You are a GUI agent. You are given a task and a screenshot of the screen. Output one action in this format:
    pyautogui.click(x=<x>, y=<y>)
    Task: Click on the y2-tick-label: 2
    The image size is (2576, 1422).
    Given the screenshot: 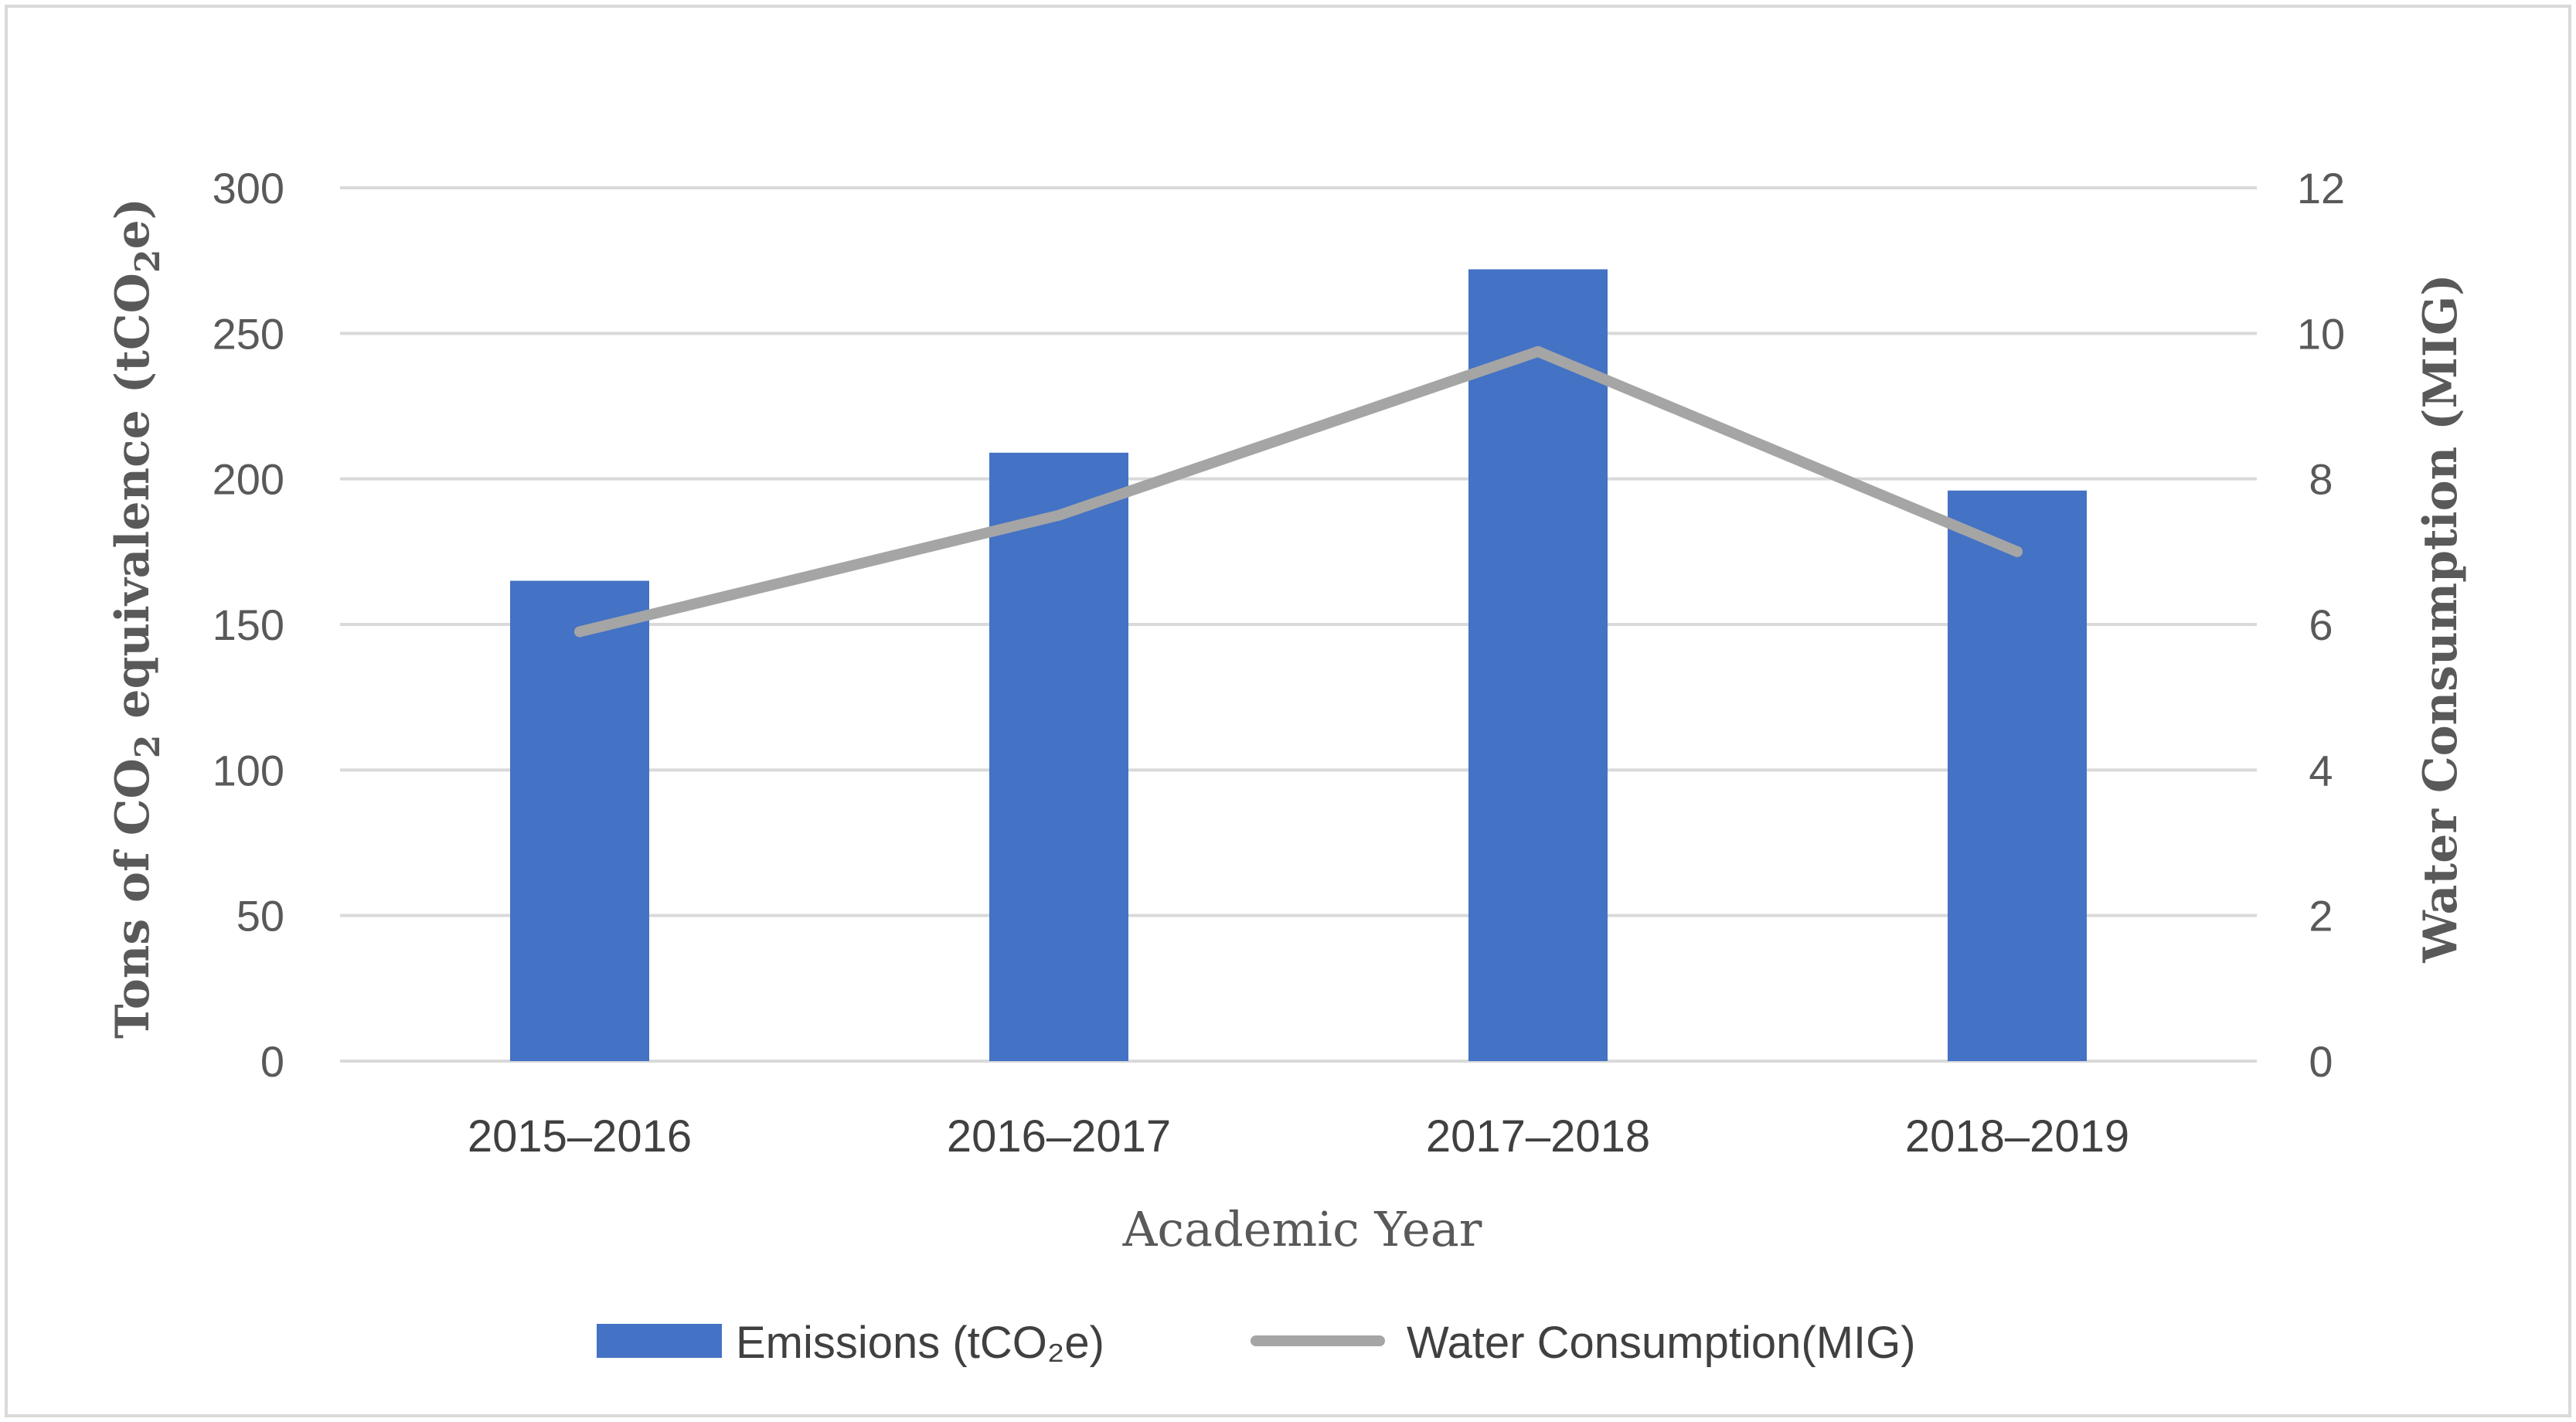 What is the action you would take?
    pyautogui.click(x=2321, y=917)
    